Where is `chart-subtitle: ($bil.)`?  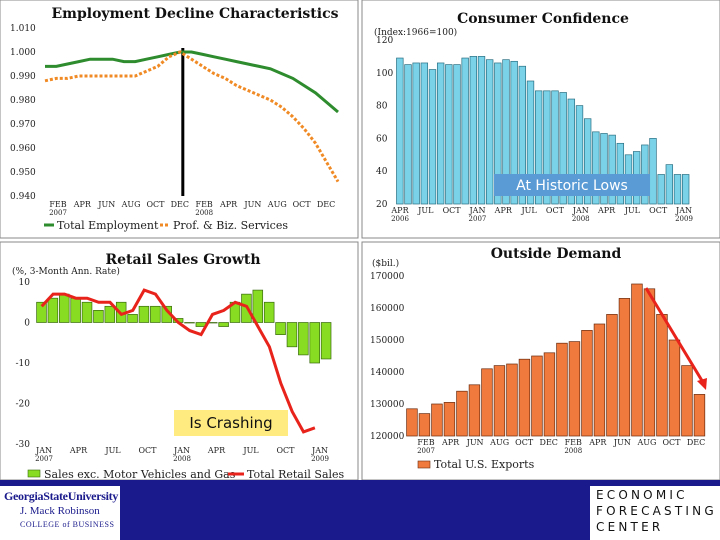
chart-subtitle: ($bil.) is located at coordinates (385, 263).